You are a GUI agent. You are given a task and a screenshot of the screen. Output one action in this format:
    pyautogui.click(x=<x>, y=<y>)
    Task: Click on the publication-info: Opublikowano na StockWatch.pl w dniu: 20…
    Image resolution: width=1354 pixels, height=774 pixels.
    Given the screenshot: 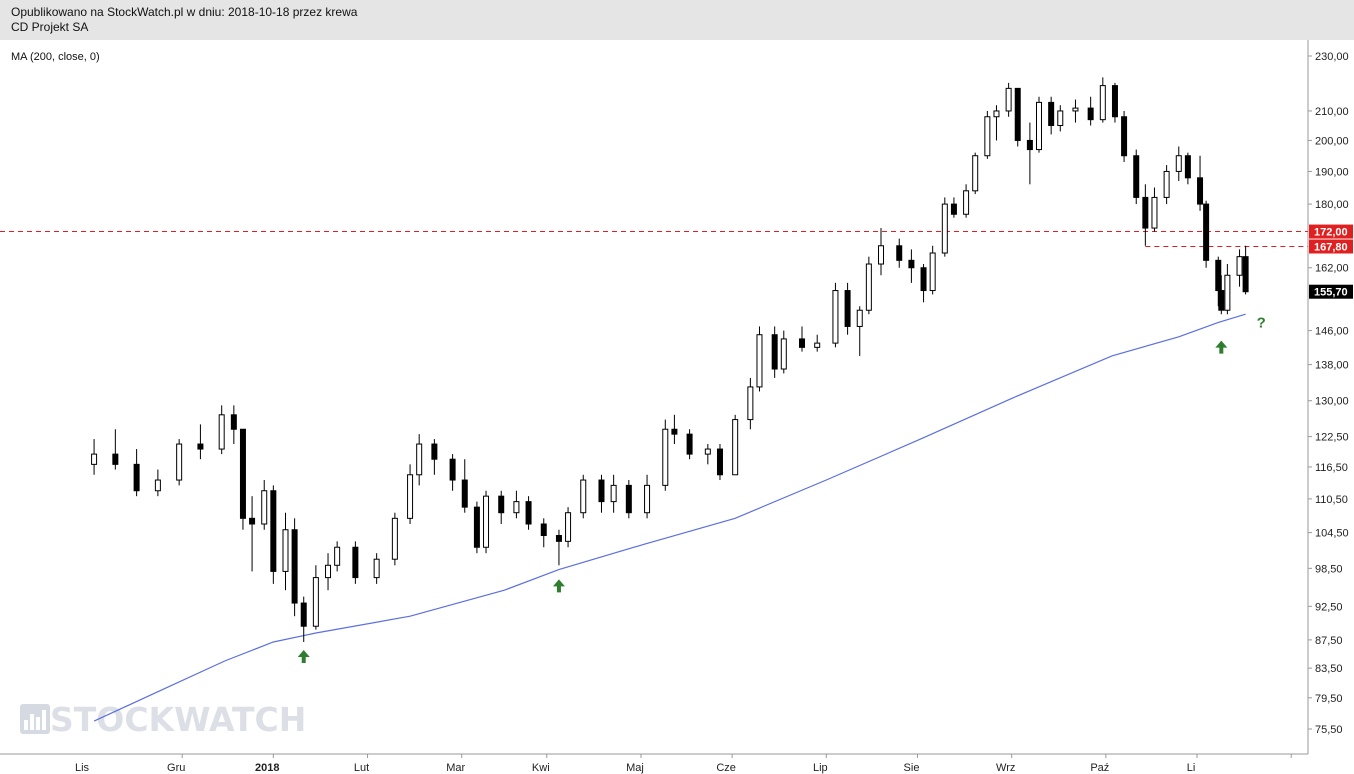 What is the action you would take?
    pyautogui.click(x=184, y=12)
    